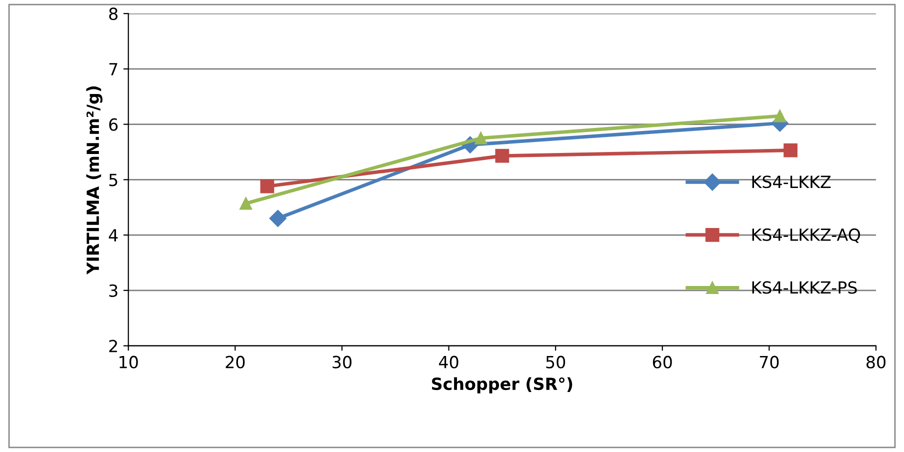  What do you see at coordinates (662, 362) in the screenshot?
I see `x-tick-label: 60` at bounding box center [662, 362].